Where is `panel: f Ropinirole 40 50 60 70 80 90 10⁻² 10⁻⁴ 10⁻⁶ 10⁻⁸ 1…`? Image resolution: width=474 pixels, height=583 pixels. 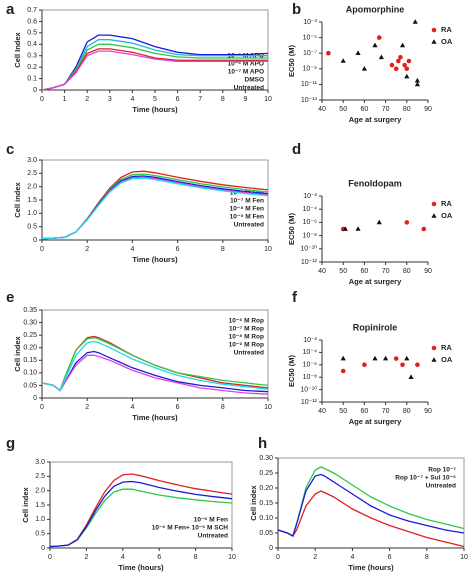
panel: f Ropinirole 40 50 60 70 80 90 10⁻² 10⁻⁴ 10⁻⁶ 10⁻⁸ 1… is located at coordinates (370, 357).